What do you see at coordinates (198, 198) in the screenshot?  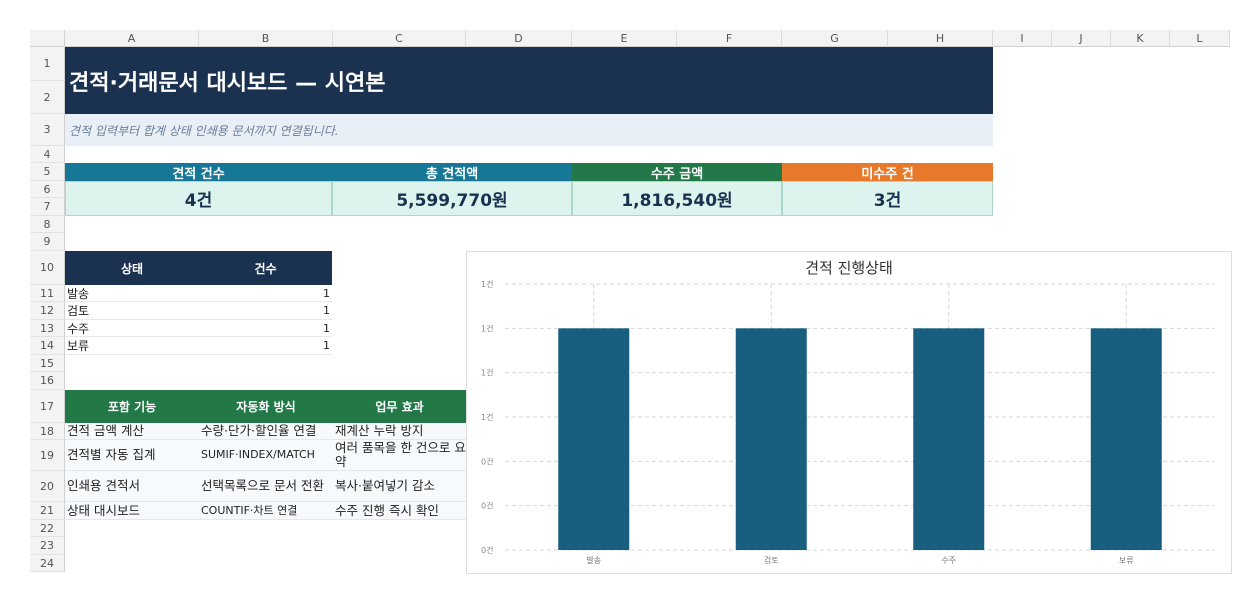 I see `kpi-quote-count-value: 4건` at bounding box center [198, 198].